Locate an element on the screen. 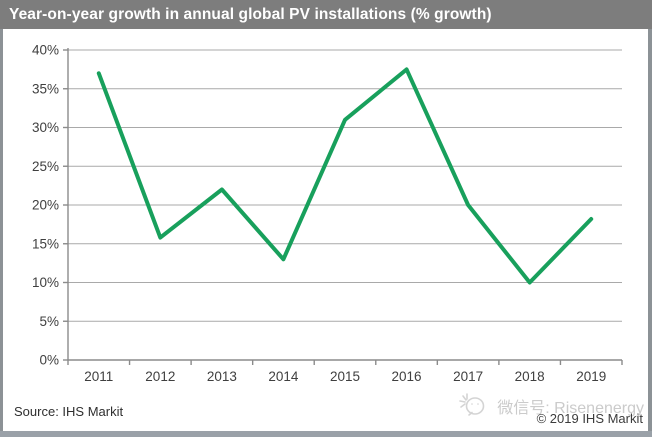 This screenshot has width=652, height=437. copyright-label: © 2019 IHS Markit is located at coordinates (589, 418).